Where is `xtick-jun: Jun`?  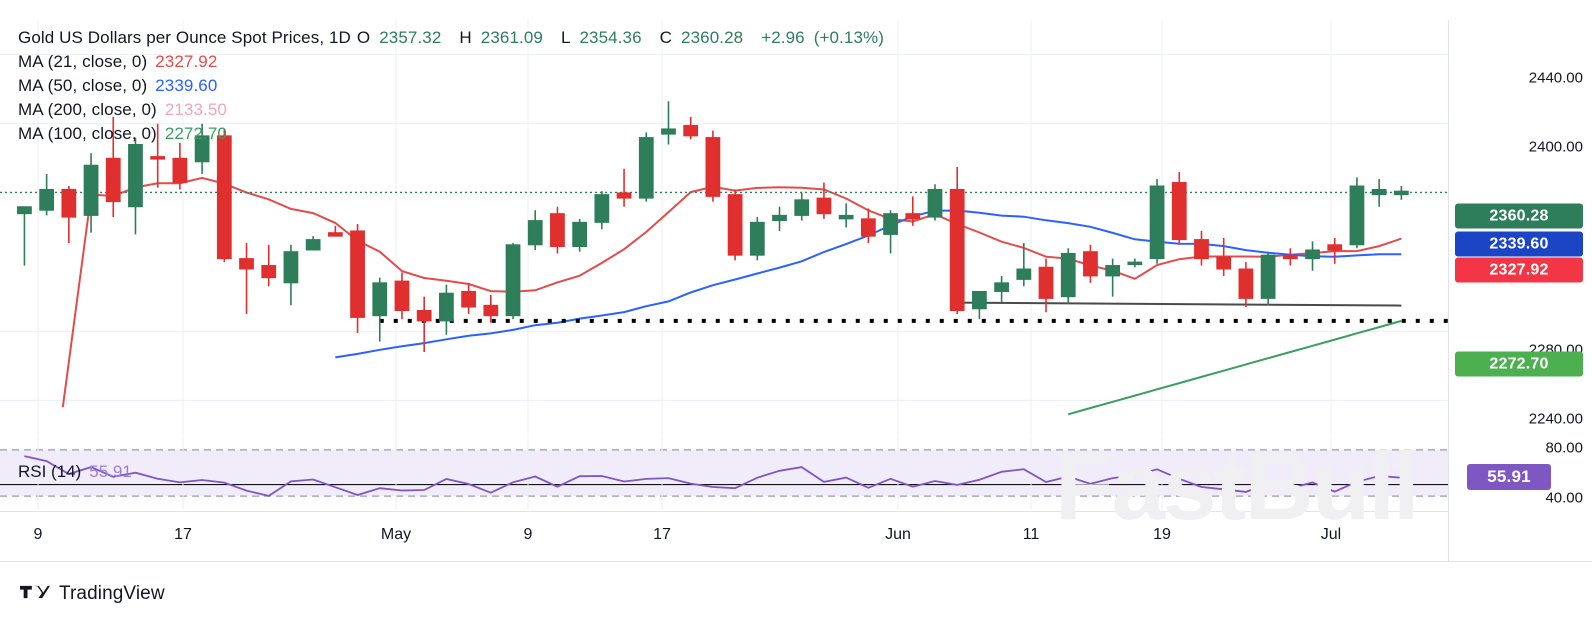
xtick-jun: Jun is located at coordinates (898, 534).